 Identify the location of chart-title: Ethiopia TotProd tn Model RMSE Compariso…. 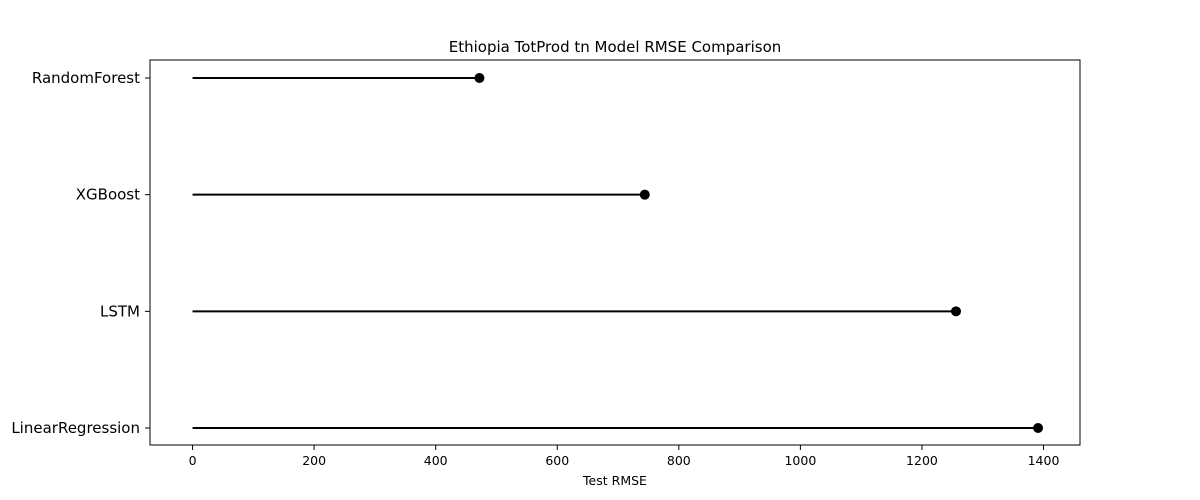
(615, 47).